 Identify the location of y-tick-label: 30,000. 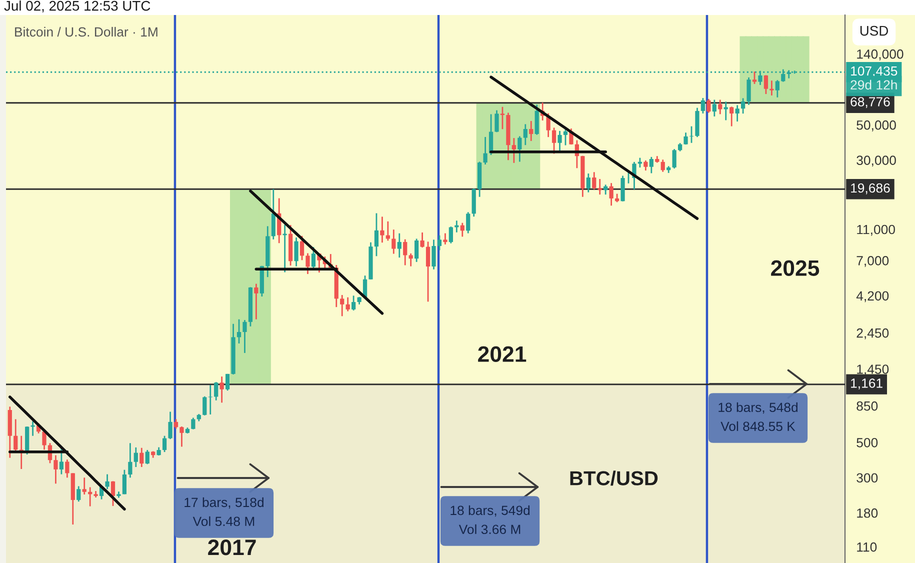
(876, 161).